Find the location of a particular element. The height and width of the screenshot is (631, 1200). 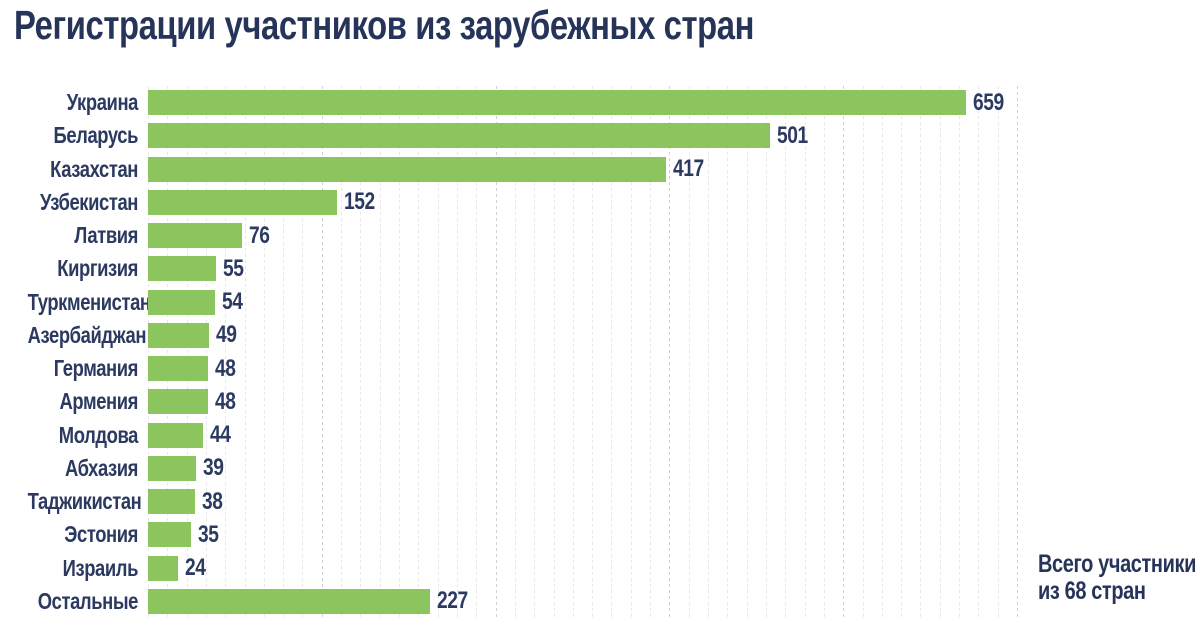

value-label: 659 is located at coordinates (988, 102).